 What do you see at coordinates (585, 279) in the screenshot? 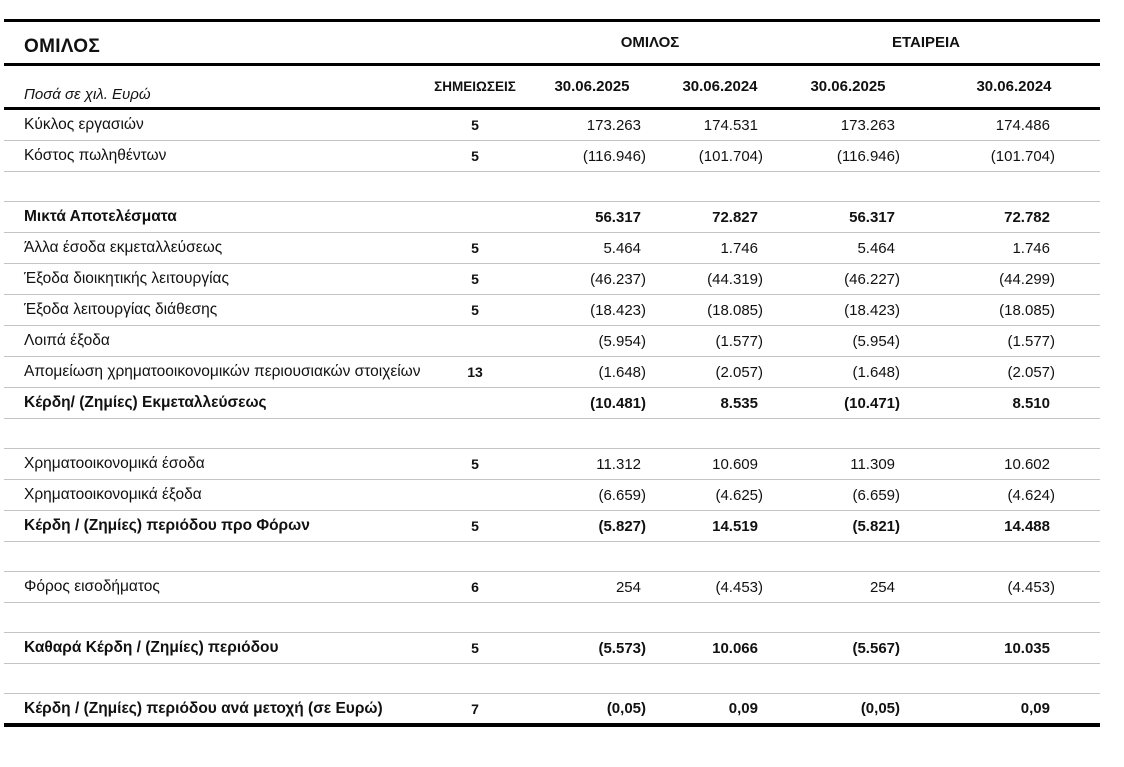
I see `value-cell: (46.237)` at bounding box center [585, 279].